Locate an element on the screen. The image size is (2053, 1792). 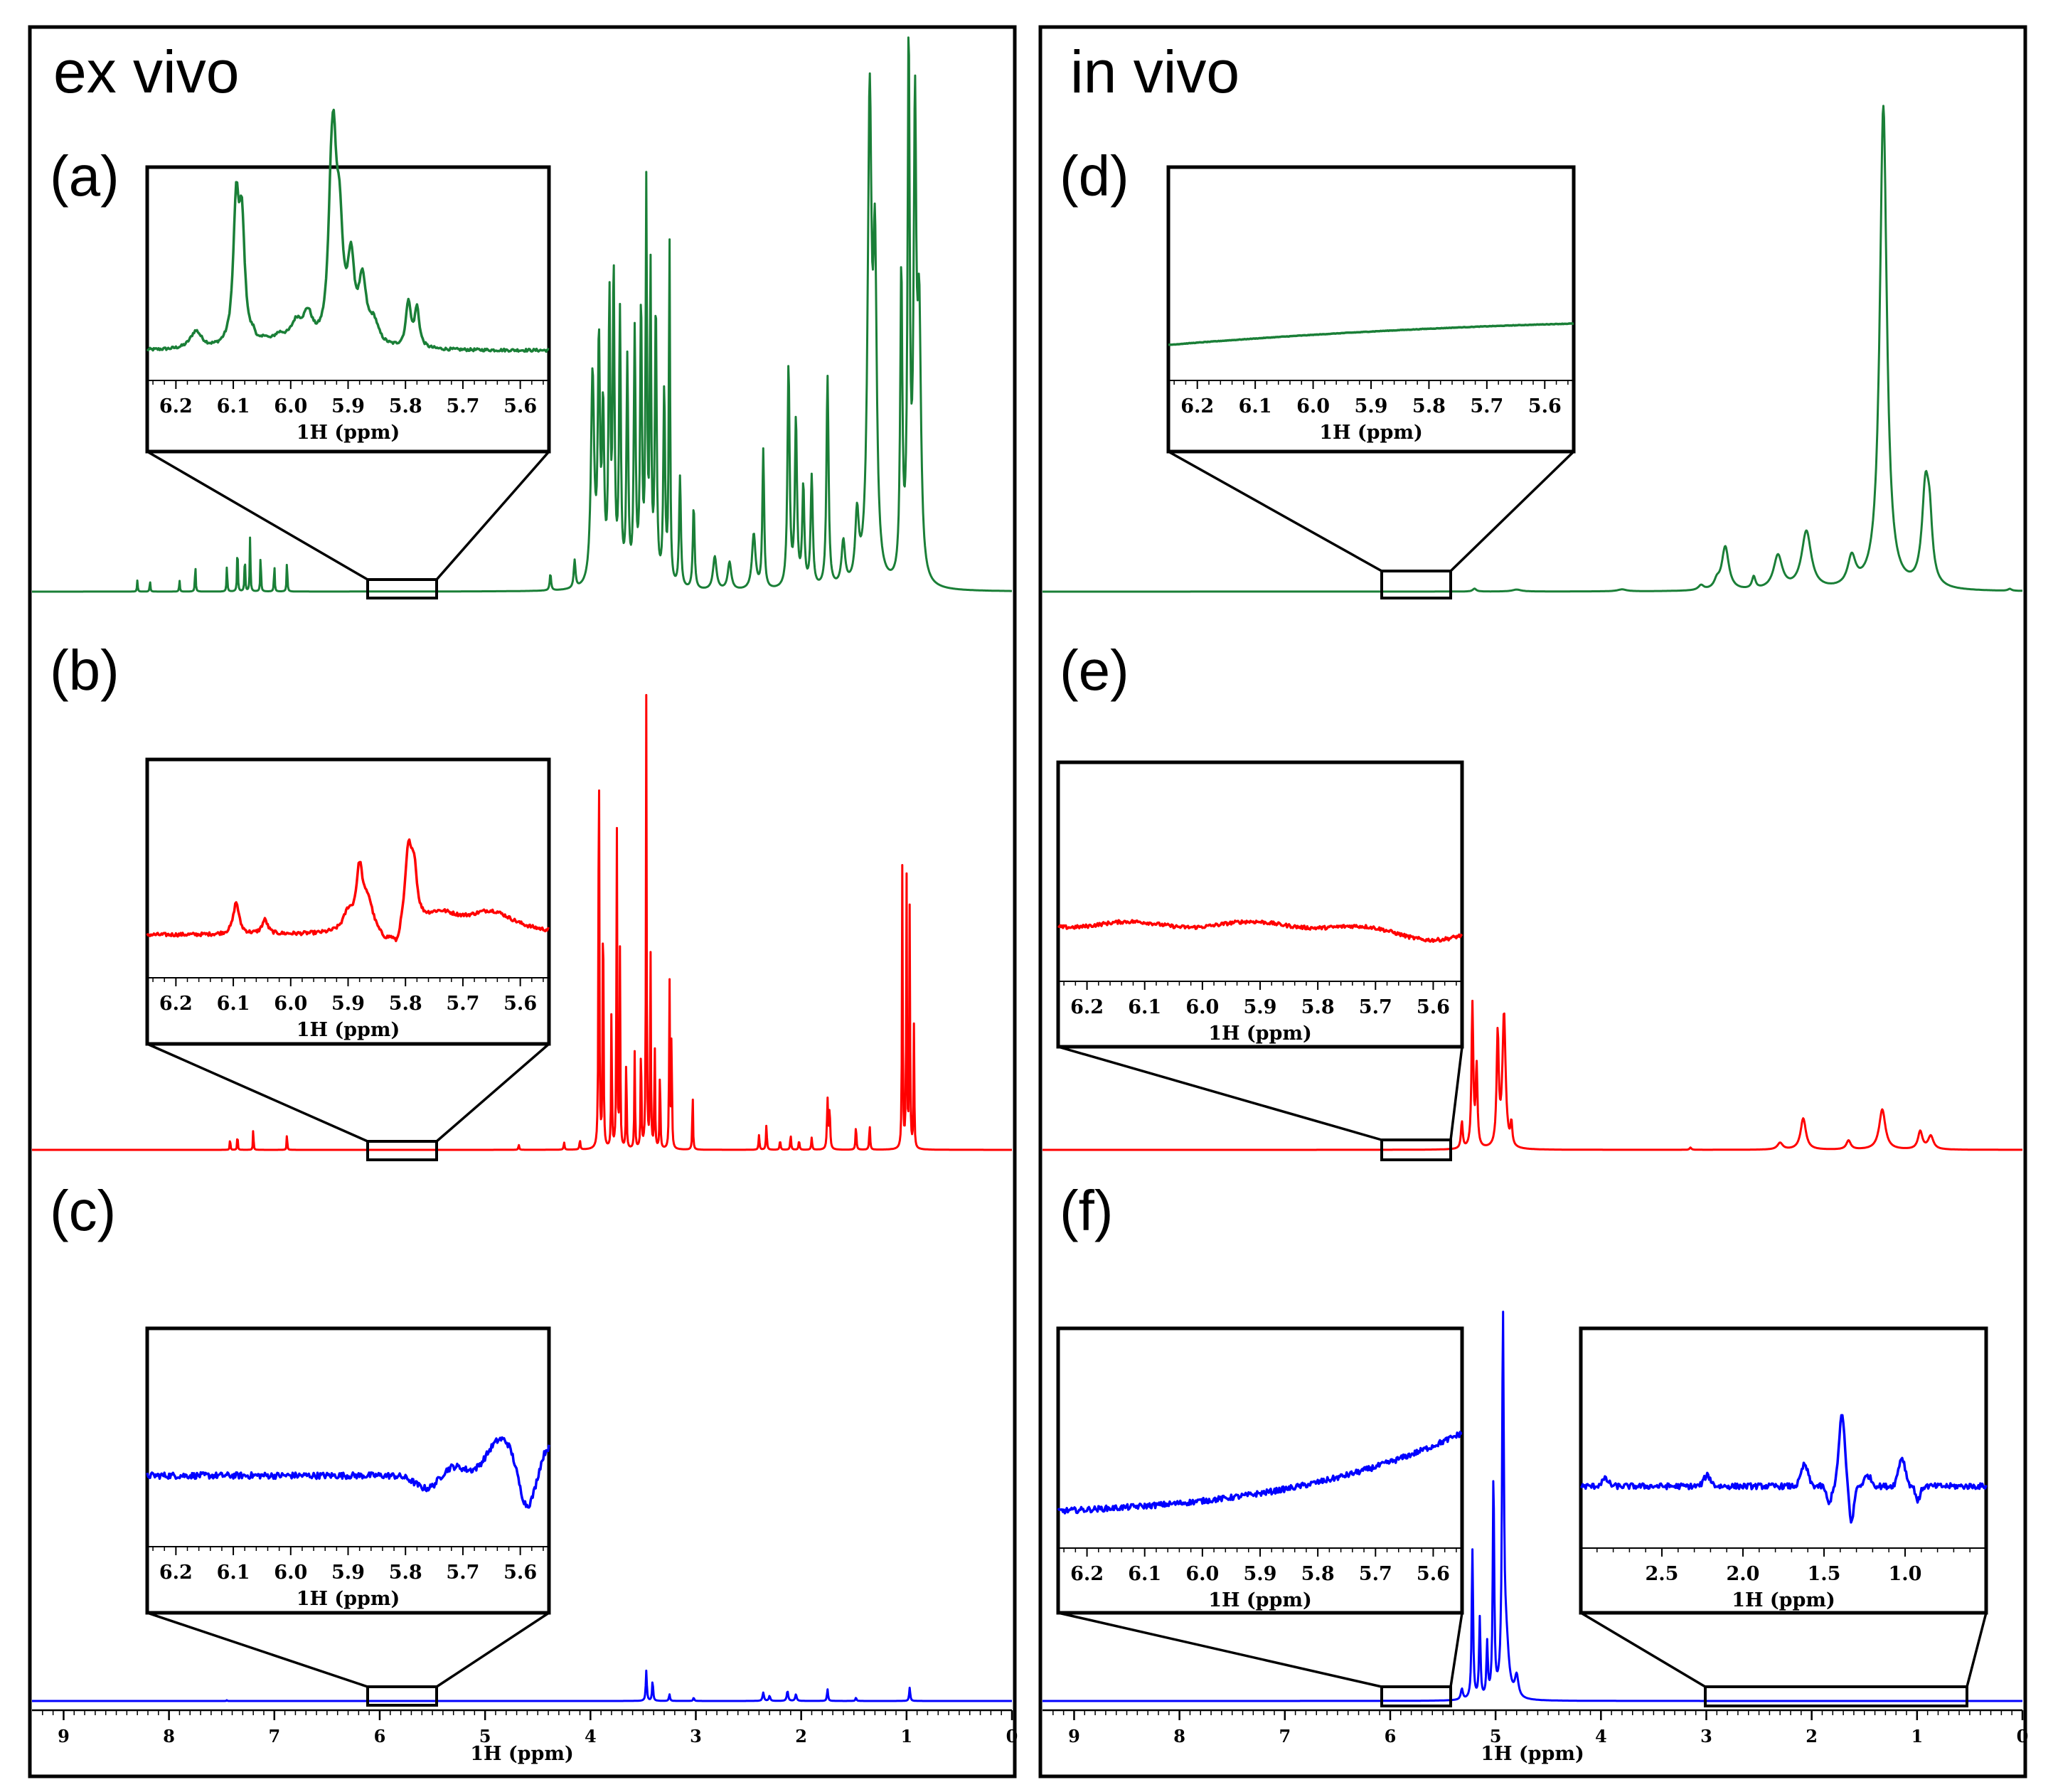
inset-tick-label: 1.0 is located at coordinates (1906, 1574).